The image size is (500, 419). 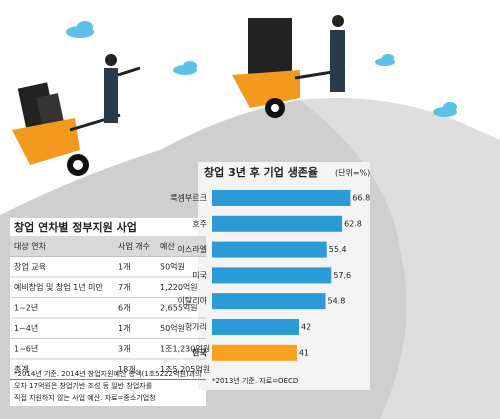 What do you see at coordinates (124, 287) in the screenshot?
I see `table-cell: 7개` at bounding box center [124, 287].